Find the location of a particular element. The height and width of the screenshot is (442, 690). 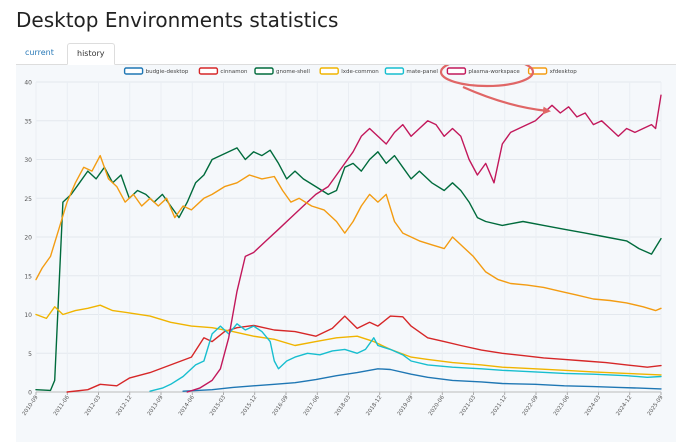

y-tick-label: 15 is located at coordinates (28, 276).